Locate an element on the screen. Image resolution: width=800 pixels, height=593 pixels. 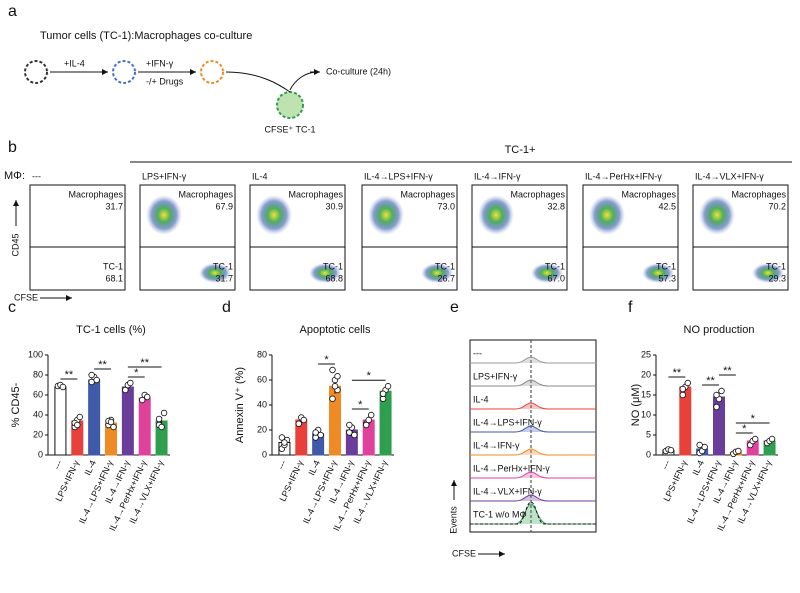
gate-value: 29.3 is located at coordinates (777, 278).